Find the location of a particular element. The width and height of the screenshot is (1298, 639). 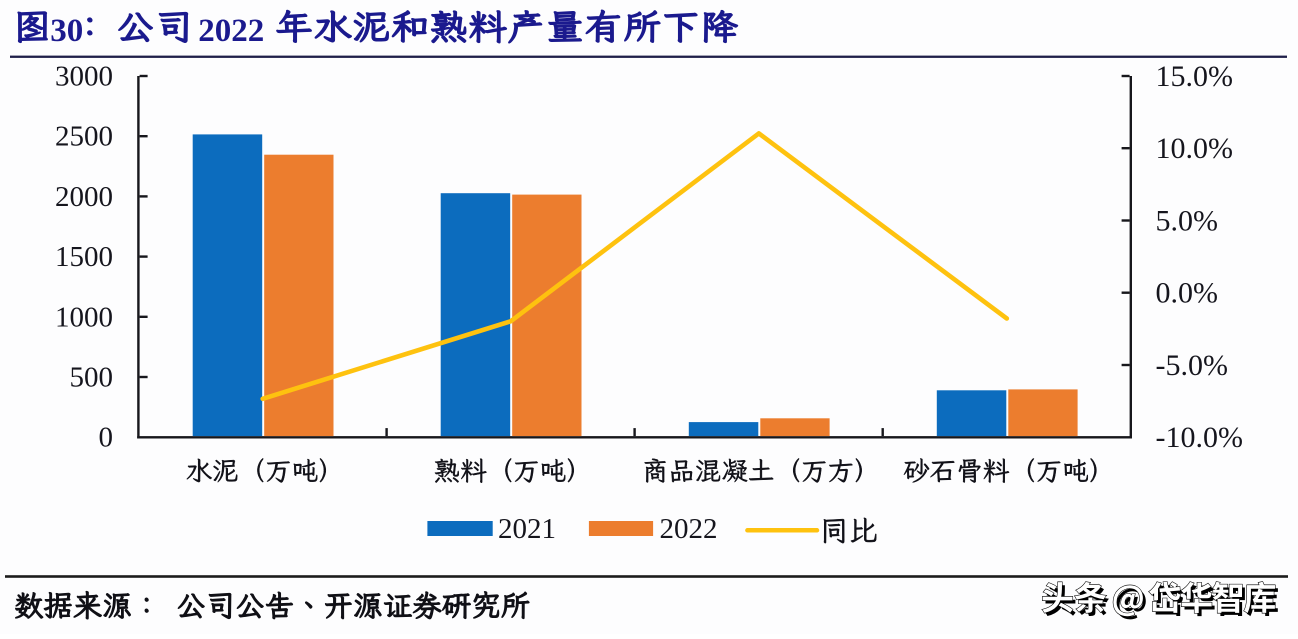

svg-text: 30 is located at coordinates (66, 31).